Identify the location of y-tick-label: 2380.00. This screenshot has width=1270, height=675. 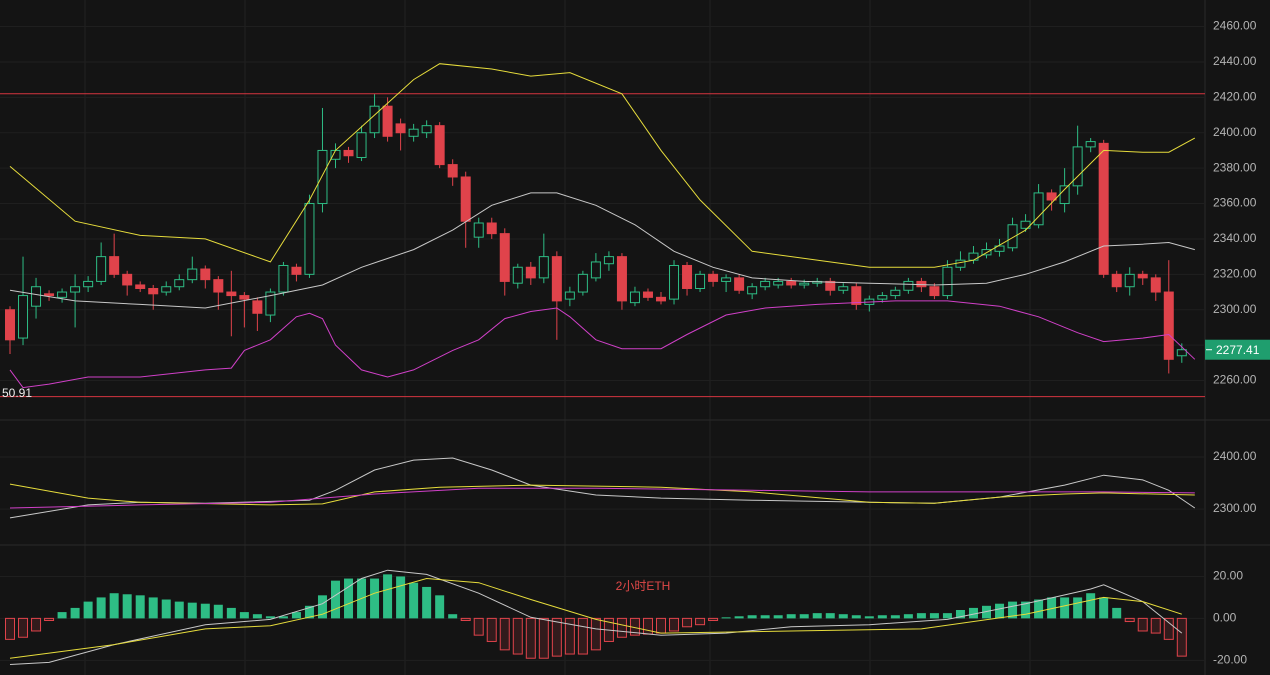
(1235, 167).